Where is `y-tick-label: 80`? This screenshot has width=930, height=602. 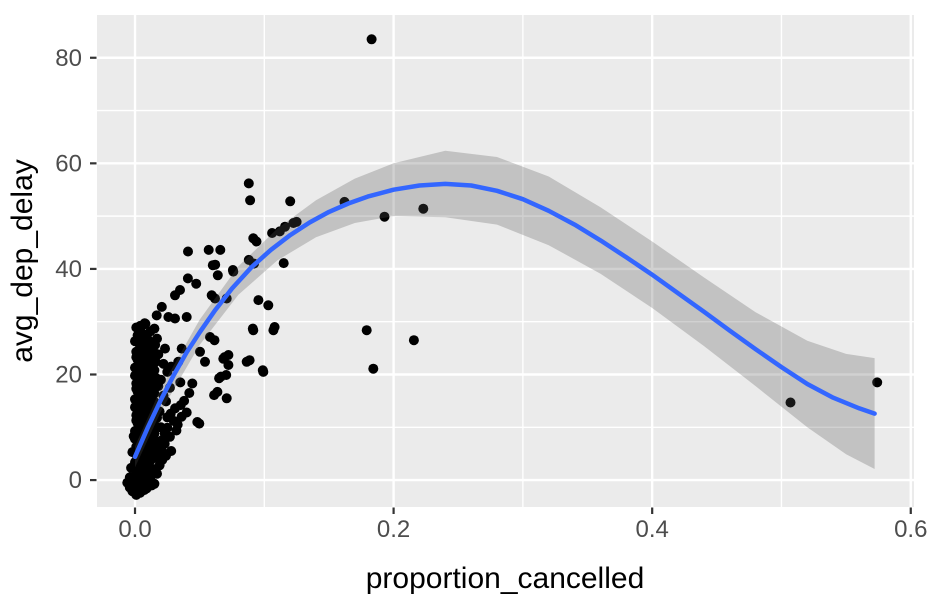 y-tick-label: 80 is located at coordinates (68, 58).